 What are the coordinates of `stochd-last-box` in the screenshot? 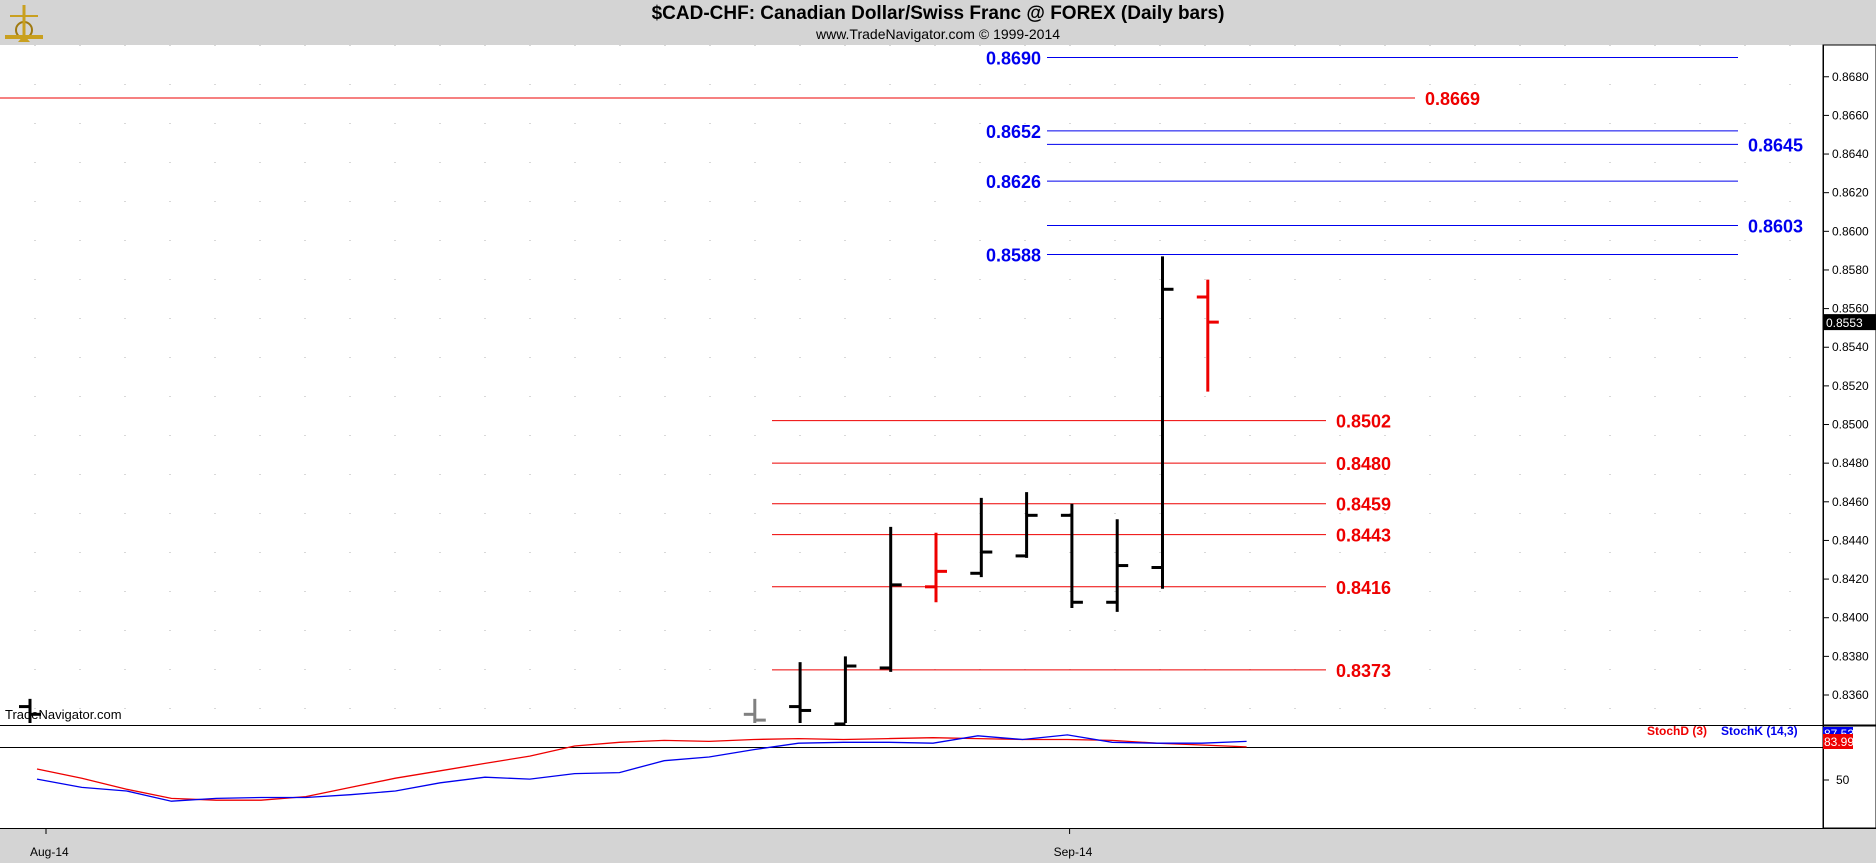 It's located at (1838, 741).